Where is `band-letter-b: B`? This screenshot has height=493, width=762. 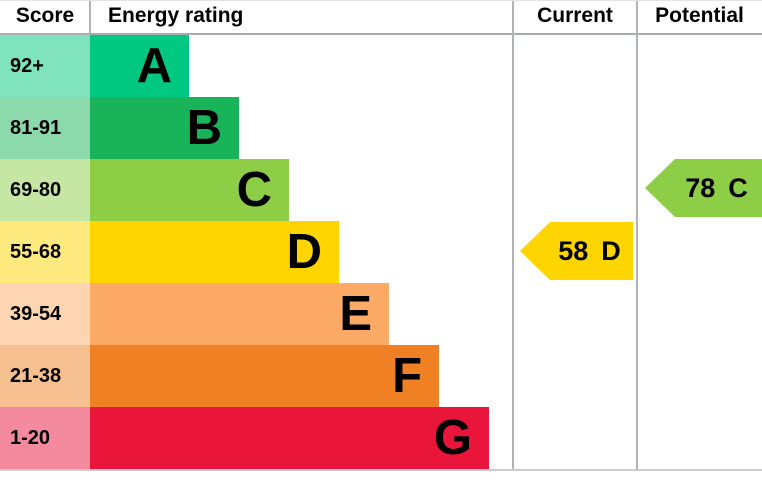
band-letter-b: B is located at coordinates (204, 128).